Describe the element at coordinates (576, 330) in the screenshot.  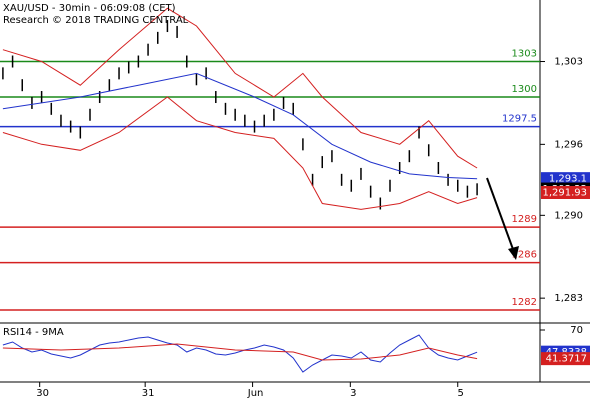
I see `y-tick-label: 70` at that location.